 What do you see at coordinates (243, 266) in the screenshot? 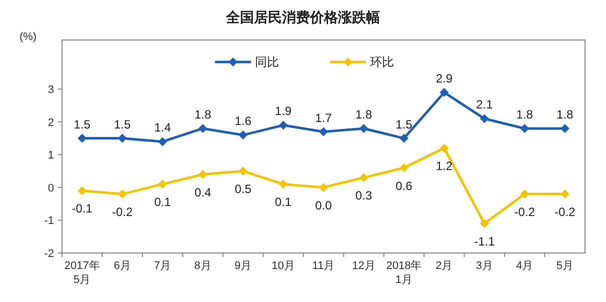
I see `x-tick-label: 9月` at bounding box center [243, 266].